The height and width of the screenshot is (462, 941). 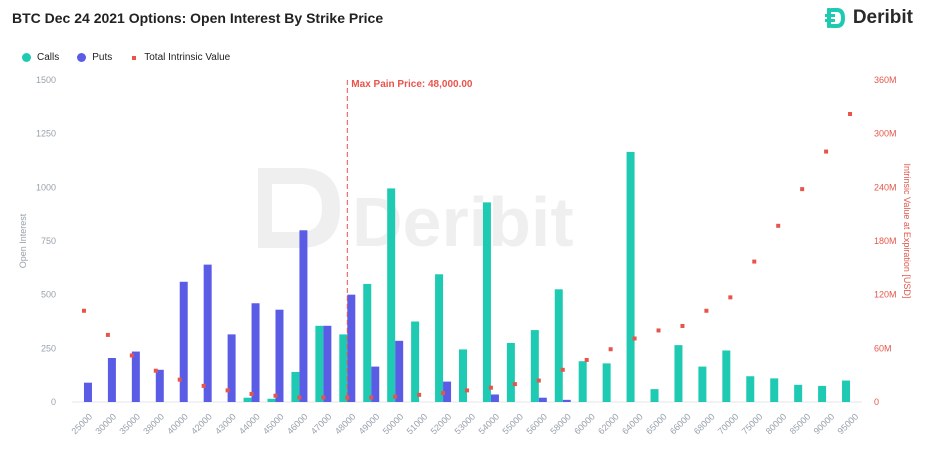 I want to click on x-tick-label: 56000, so click(x=536, y=423).